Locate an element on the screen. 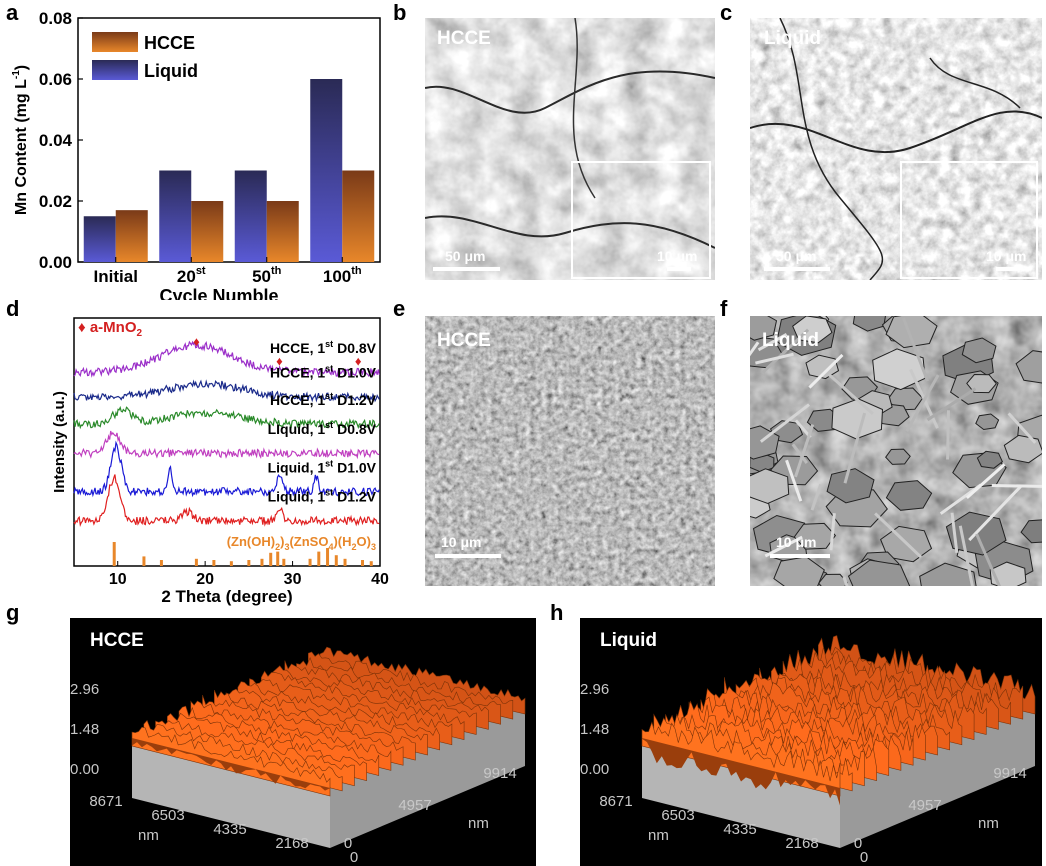 This screenshot has width=1046, height=866. afm-ridge is located at coordinates (231, 761).